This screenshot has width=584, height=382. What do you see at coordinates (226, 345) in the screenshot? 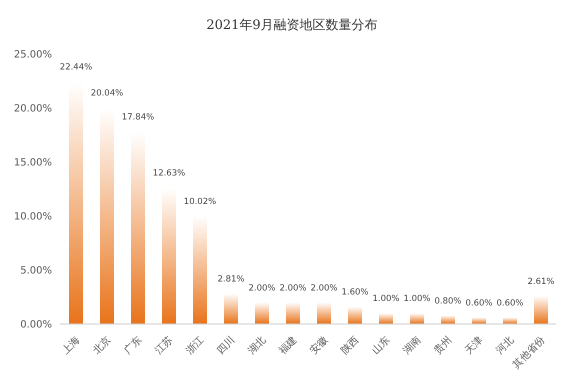
I see `x-tick-label: 四川` at bounding box center [226, 345].